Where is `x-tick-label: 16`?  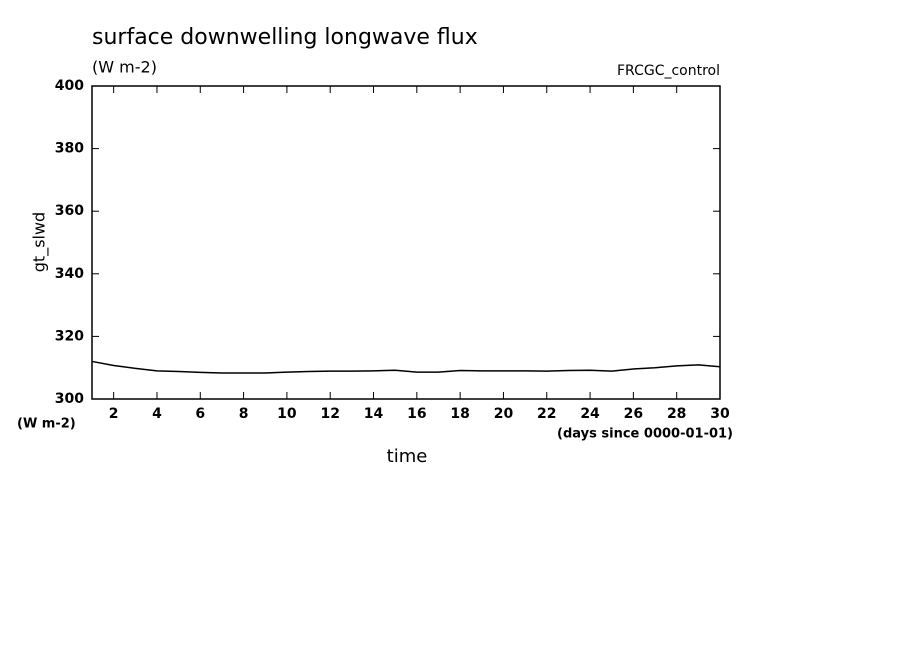 x-tick-label: 16 is located at coordinates (416, 414).